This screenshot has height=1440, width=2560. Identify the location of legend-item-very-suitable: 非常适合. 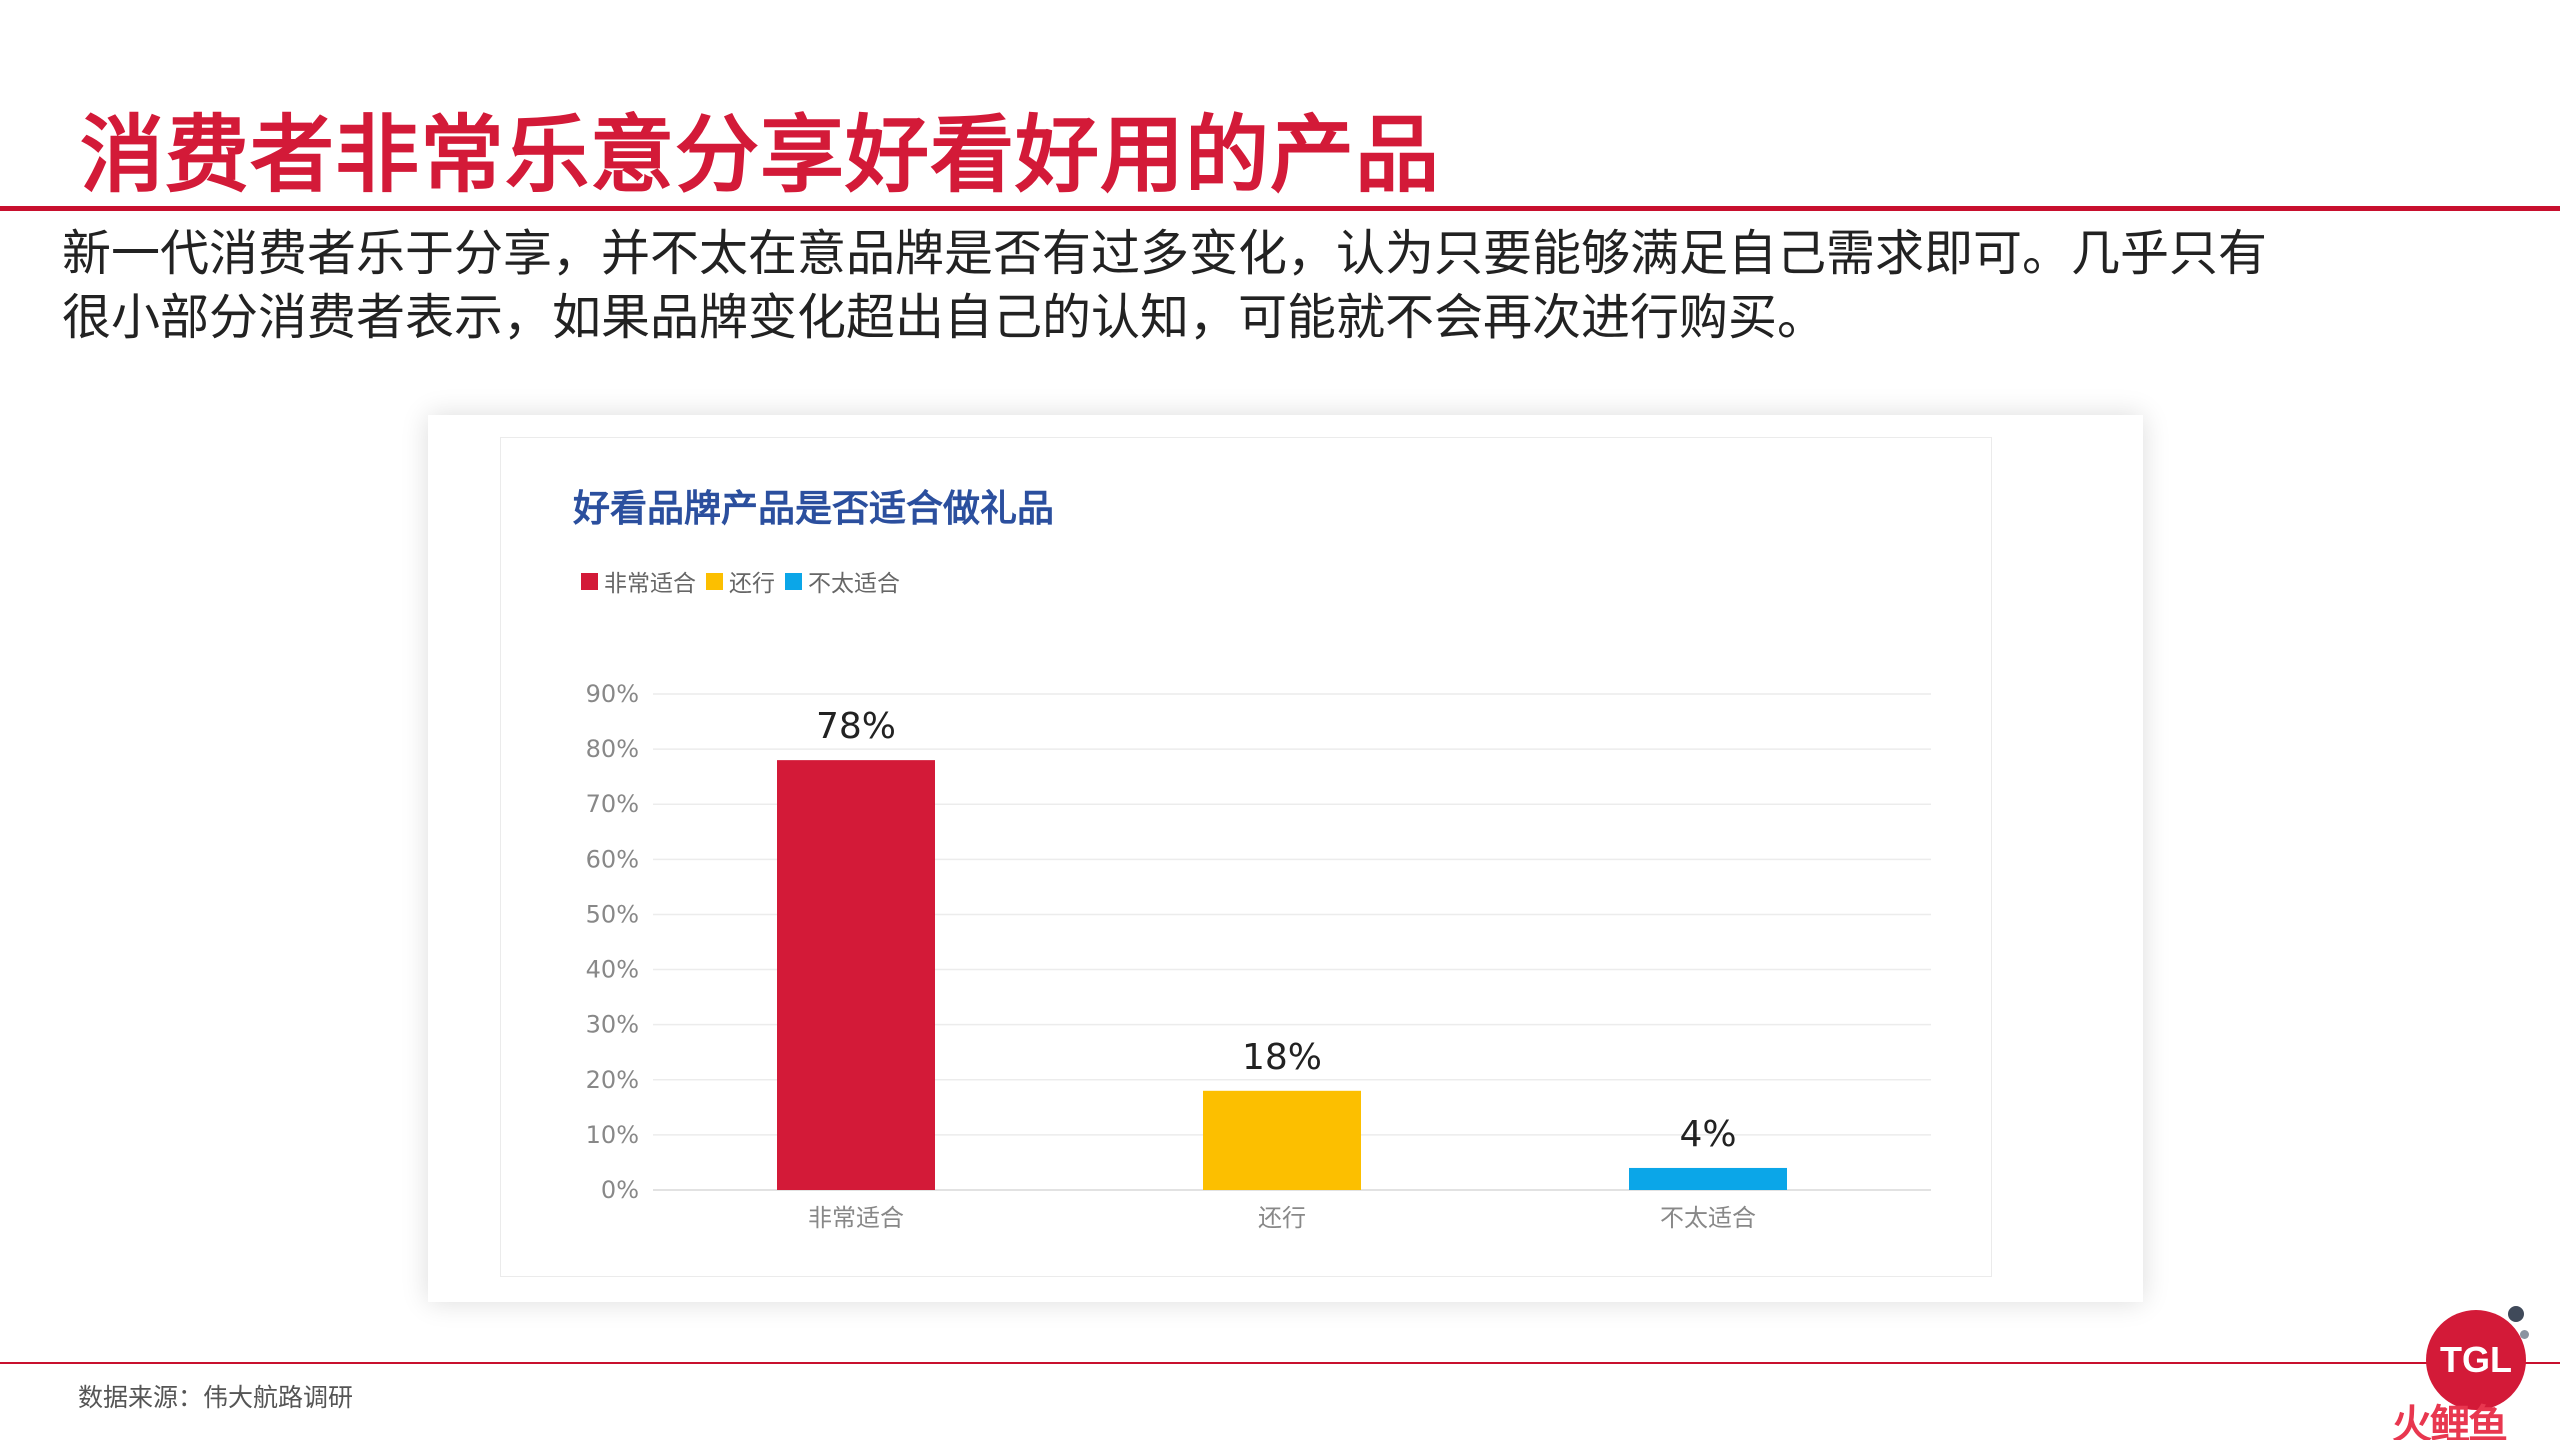
(638, 581).